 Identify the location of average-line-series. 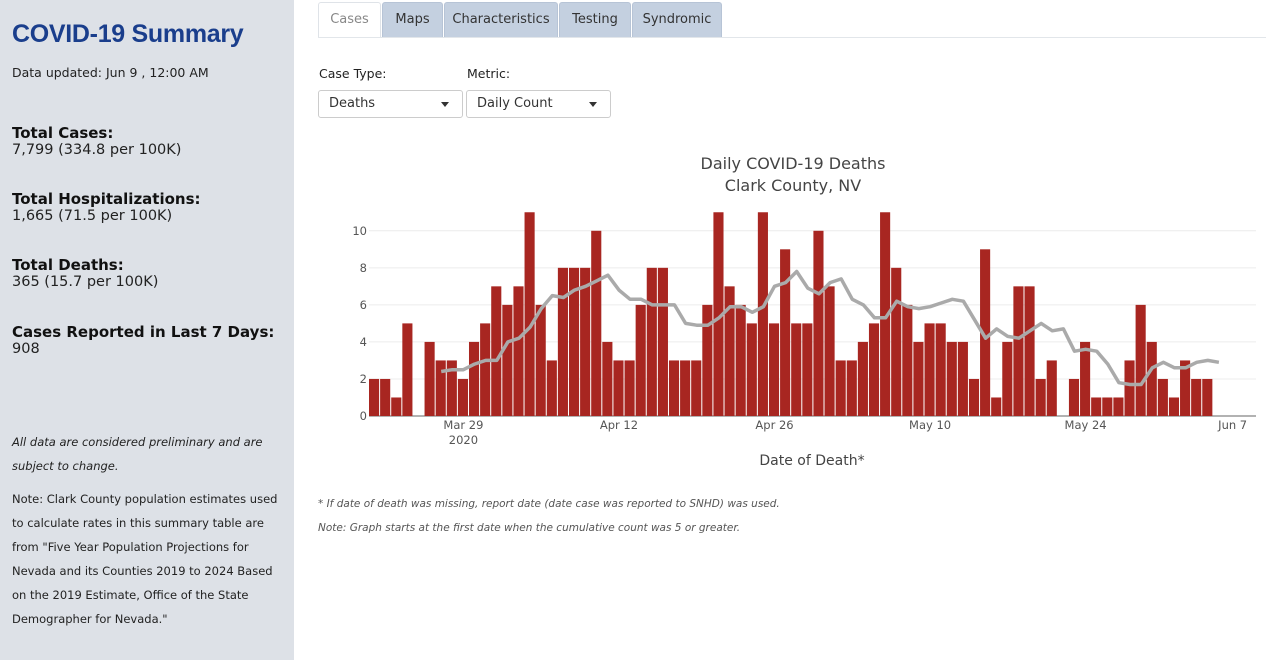
(830, 328).